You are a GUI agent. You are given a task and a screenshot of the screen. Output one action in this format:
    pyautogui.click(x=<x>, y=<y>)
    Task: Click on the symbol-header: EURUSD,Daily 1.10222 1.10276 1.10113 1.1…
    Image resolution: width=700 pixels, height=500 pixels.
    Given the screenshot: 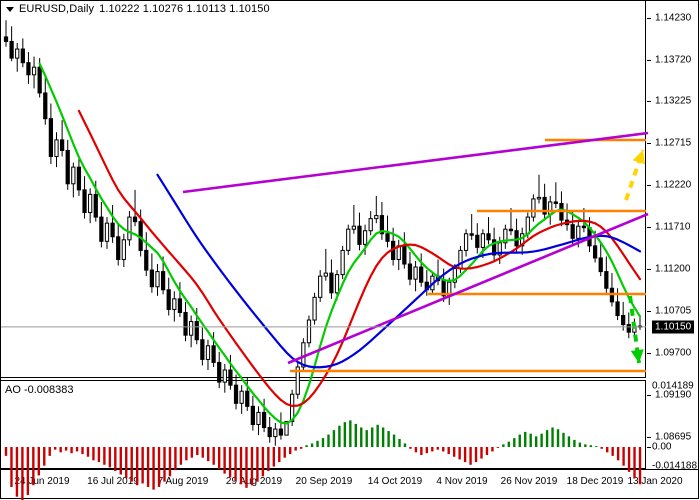 What is the action you would take?
    pyautogui.click(x=138, y=9)
    